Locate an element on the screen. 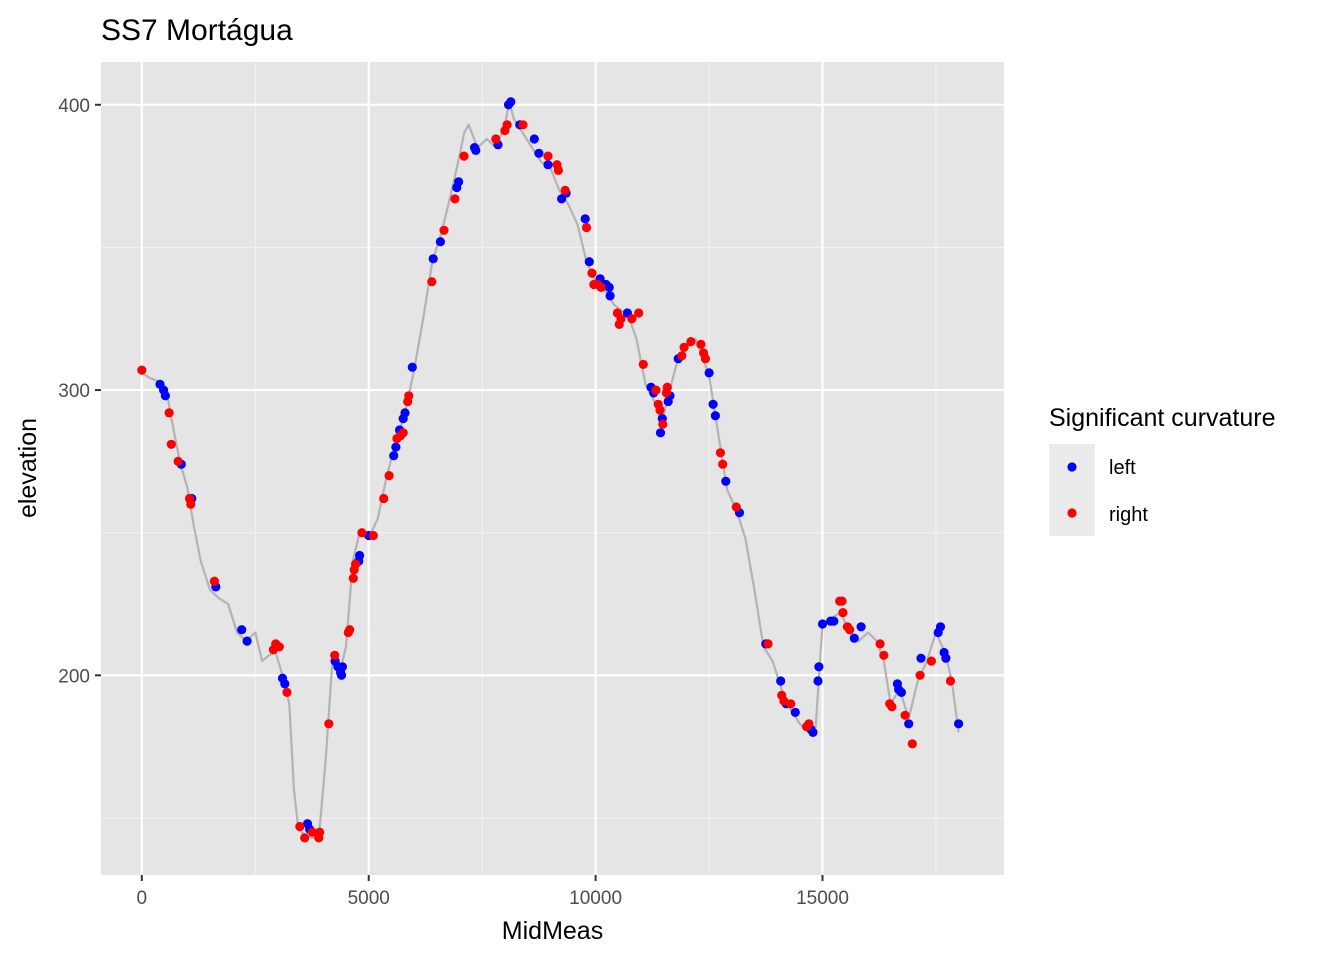 The image size is (1344, 960). y-axis-title: elevation is located at coordinates (28, 468).